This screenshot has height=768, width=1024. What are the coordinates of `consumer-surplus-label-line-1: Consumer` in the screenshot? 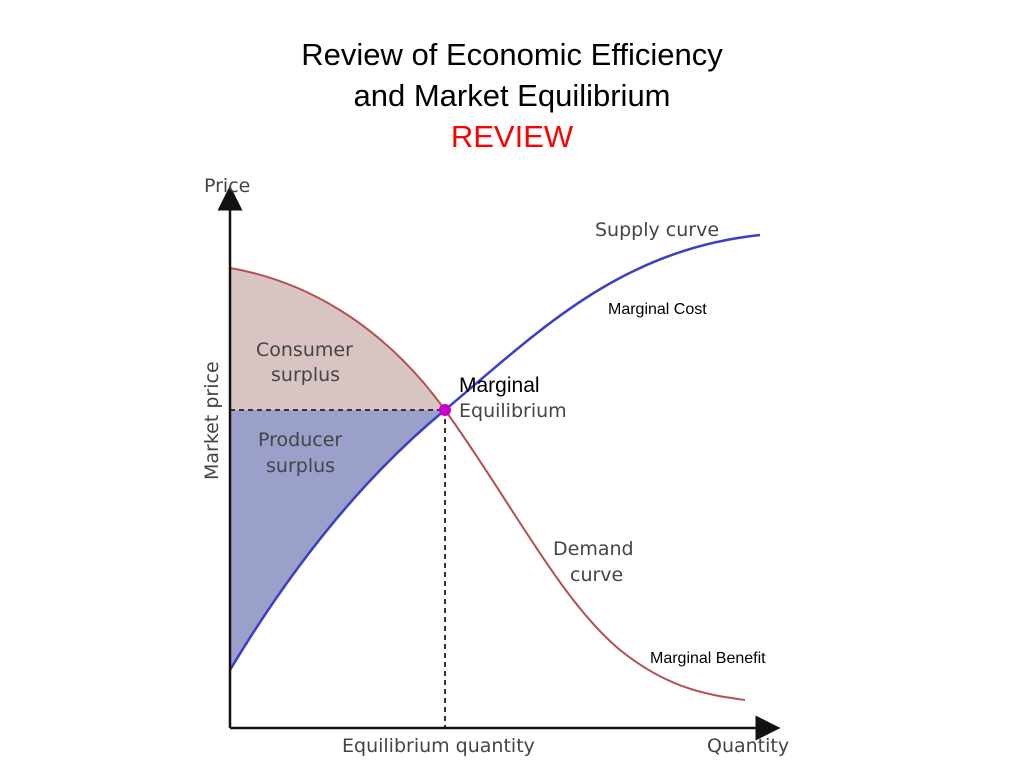 It's located at (304, 350).